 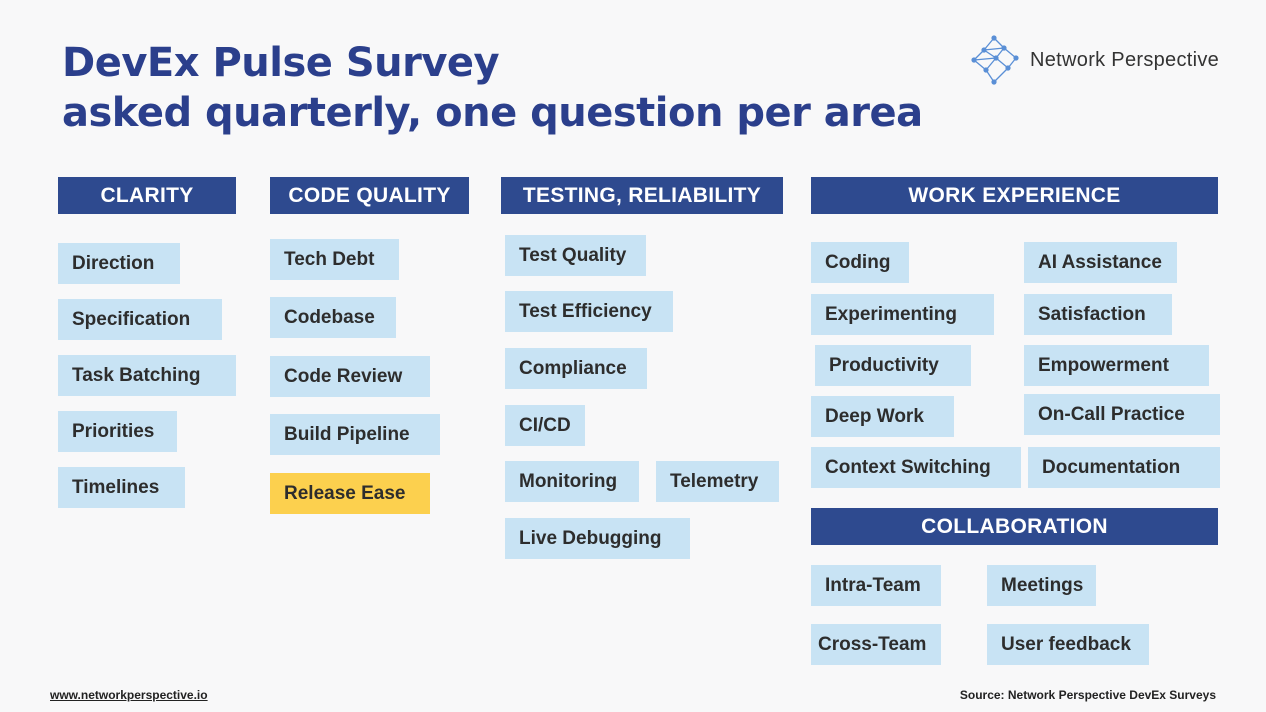 I want to click on chip-context-switching: Context Switching, so click(x=916, y=467).